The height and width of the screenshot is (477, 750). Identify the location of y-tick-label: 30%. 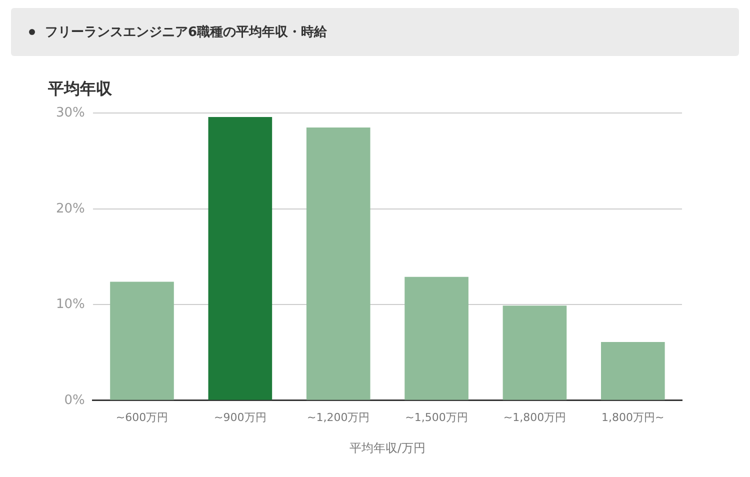
(70, 113).